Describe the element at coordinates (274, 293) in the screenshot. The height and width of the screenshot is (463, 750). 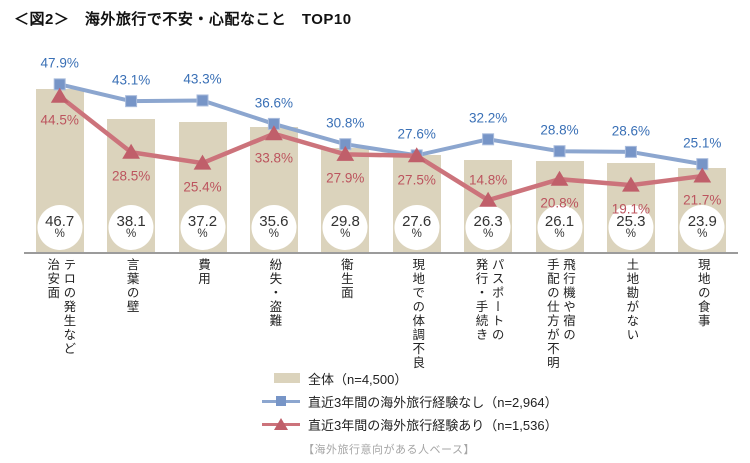
I see `category-label-line: 紛失・盗難` at that location.